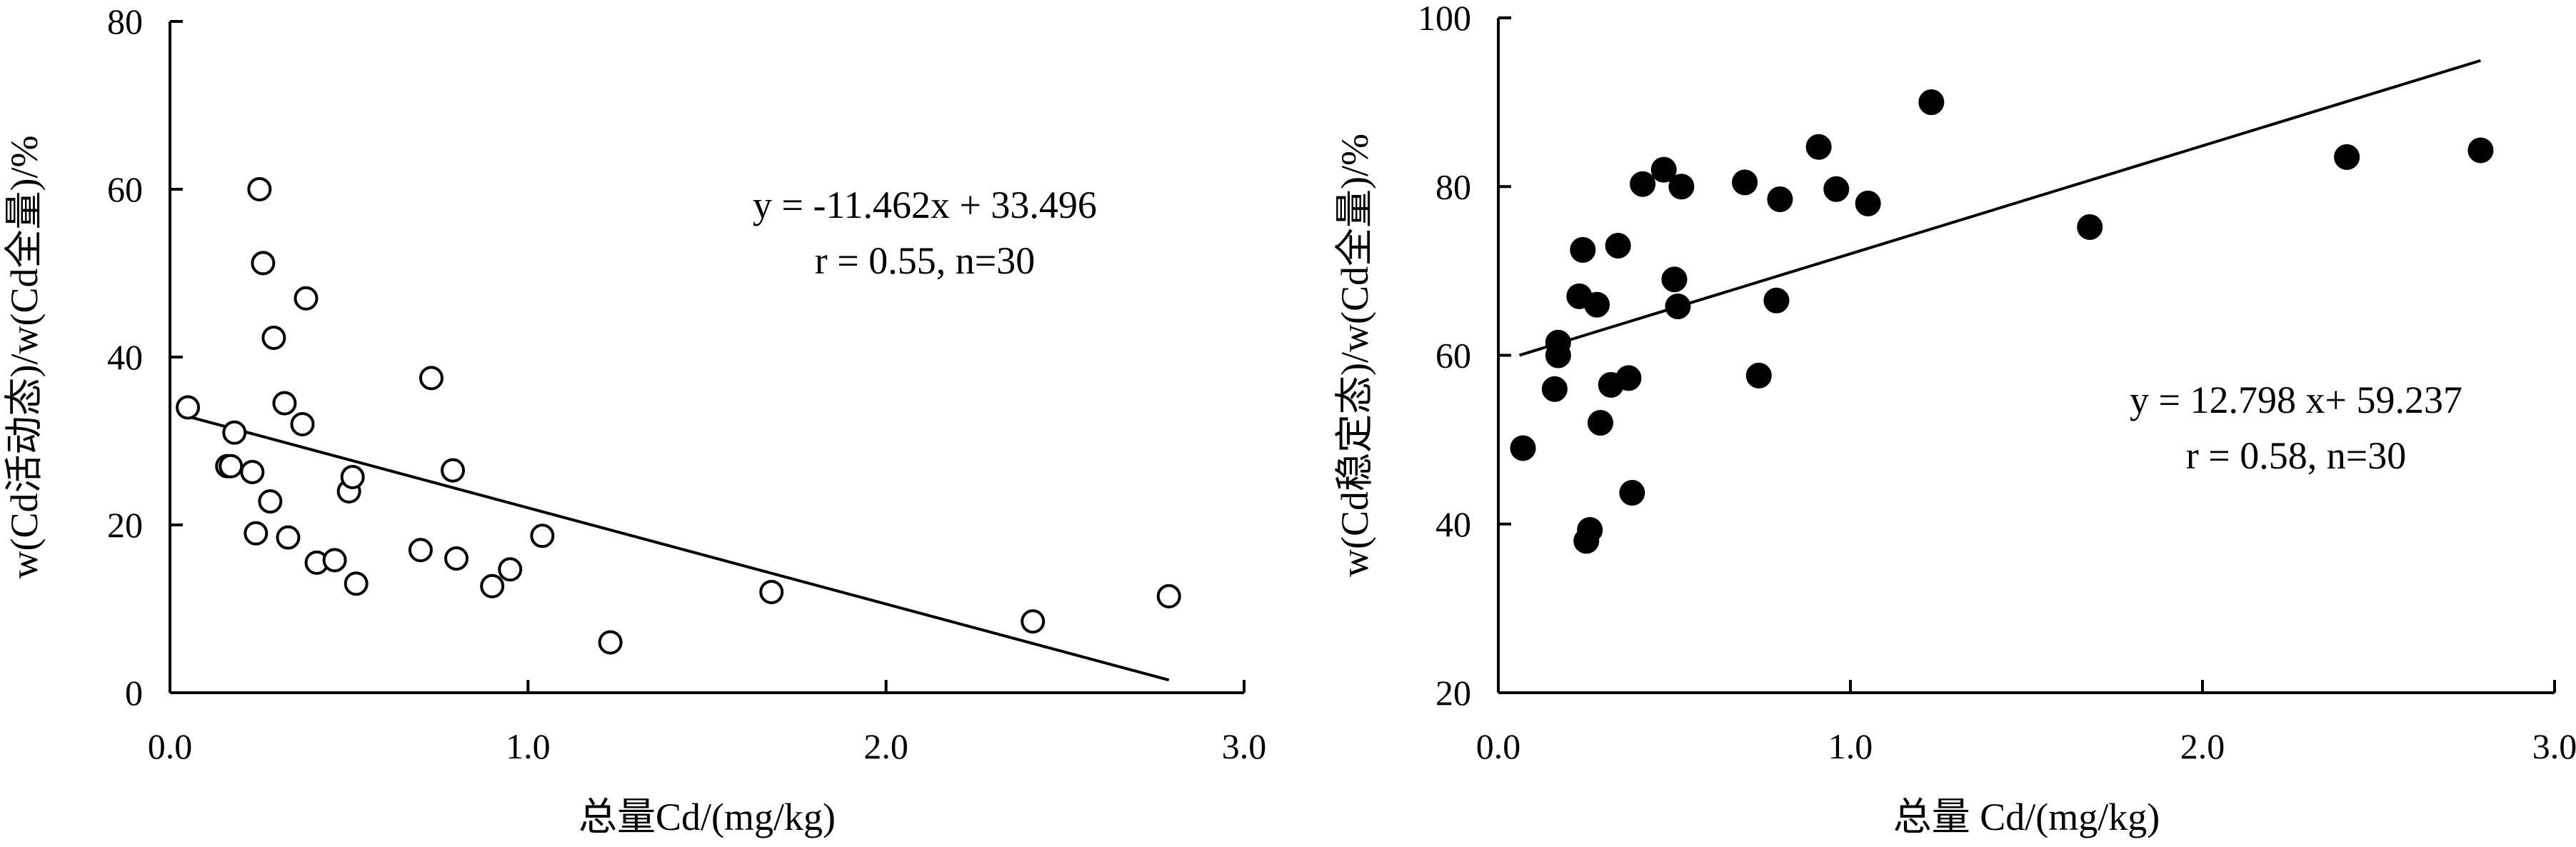 The height and width of the screenshot is (847, 2576). Describe the element at coordinates (24, 357) in the screenshot. I see `y-axis-label: w(Cd活动态)/w(Cd全量)/%` at that location.